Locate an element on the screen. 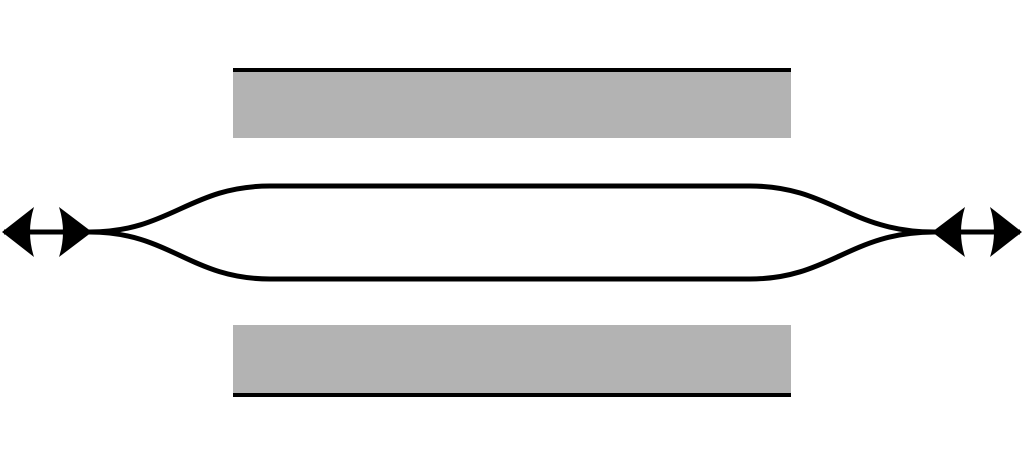 The width and height of the screenshot is (1024, 465). bottom-plate is located at coordinates (512, 360).